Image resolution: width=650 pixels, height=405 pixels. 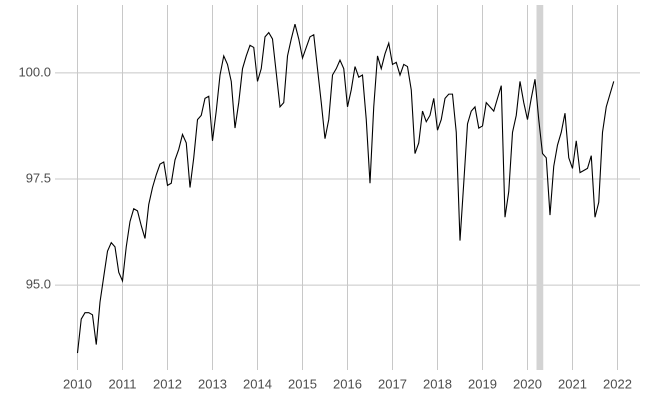 I want to click on x-tick-label: 2021, so click(x=572, y=383).